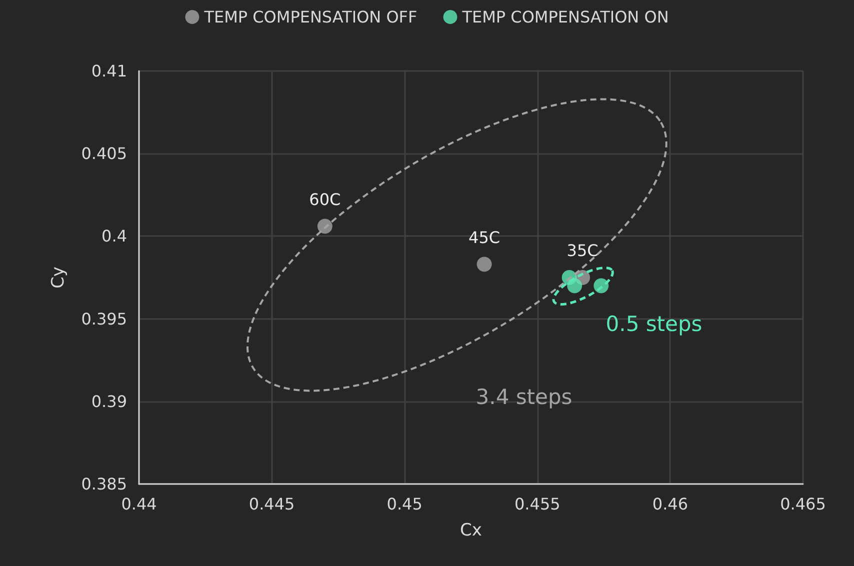 This screenshot has width=854, height=566. Describe the element at coordinates (654, 324) in the screenshot. I see `annotation: 0.5 steps` at that location.